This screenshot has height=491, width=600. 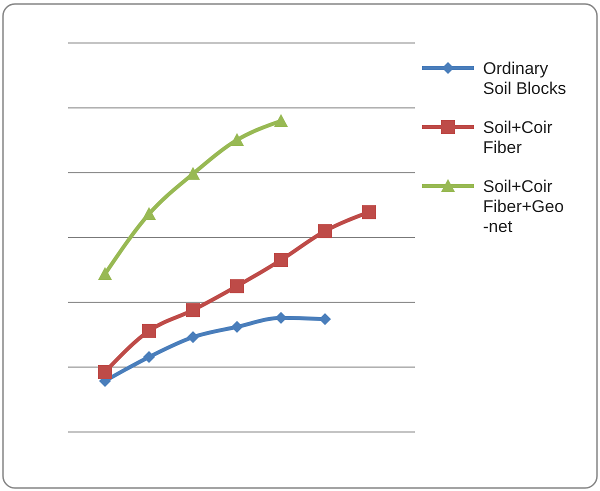 I want to click on legend-label: Soil+Coir Fiber+Geo-net, so click(x=523, y=206).